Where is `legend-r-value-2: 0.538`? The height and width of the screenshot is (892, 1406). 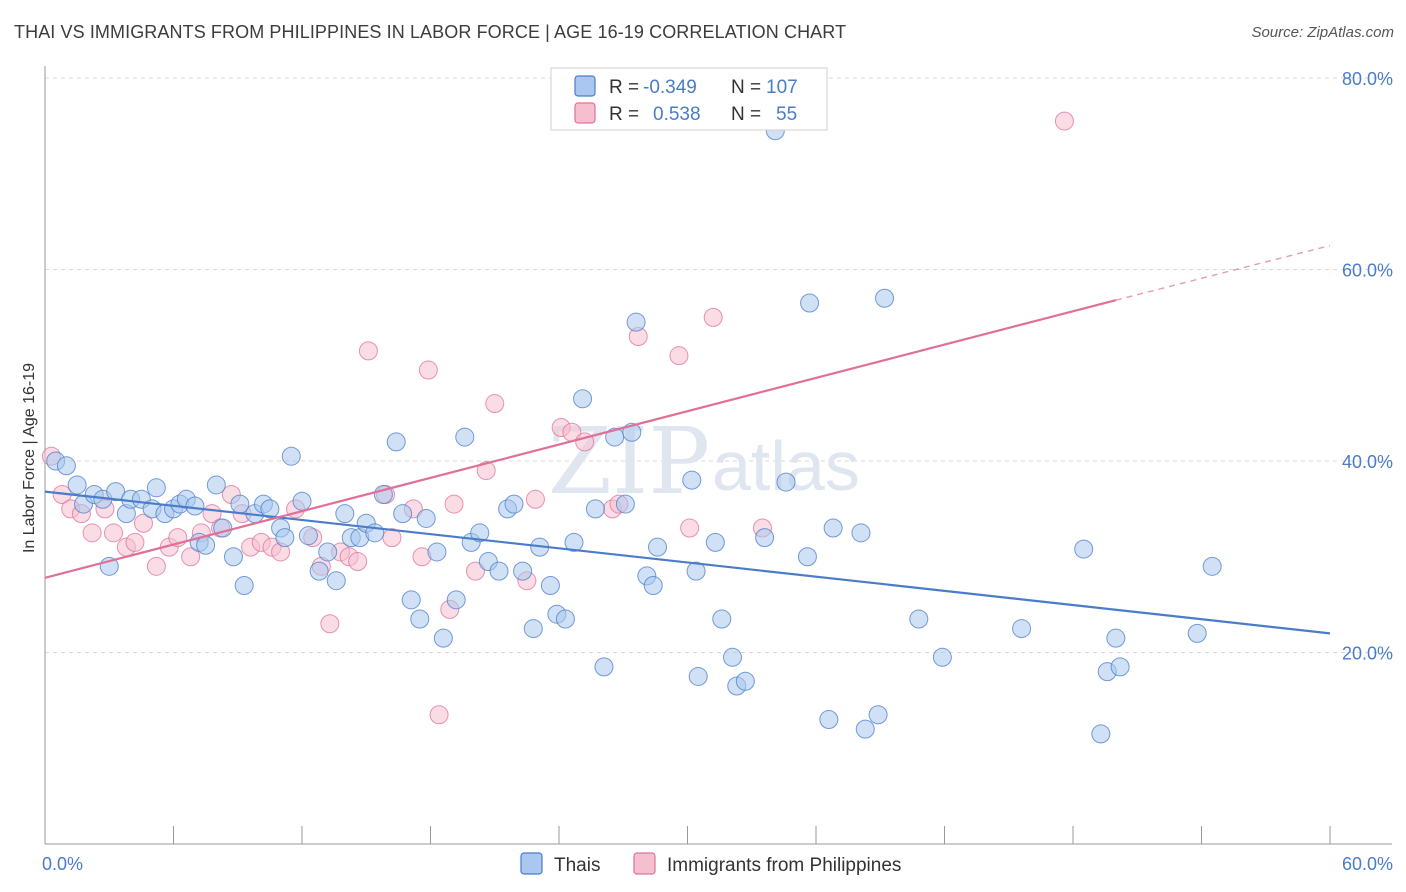
legend-r-value-2: 0.538 is located at coordinates (677, 114).